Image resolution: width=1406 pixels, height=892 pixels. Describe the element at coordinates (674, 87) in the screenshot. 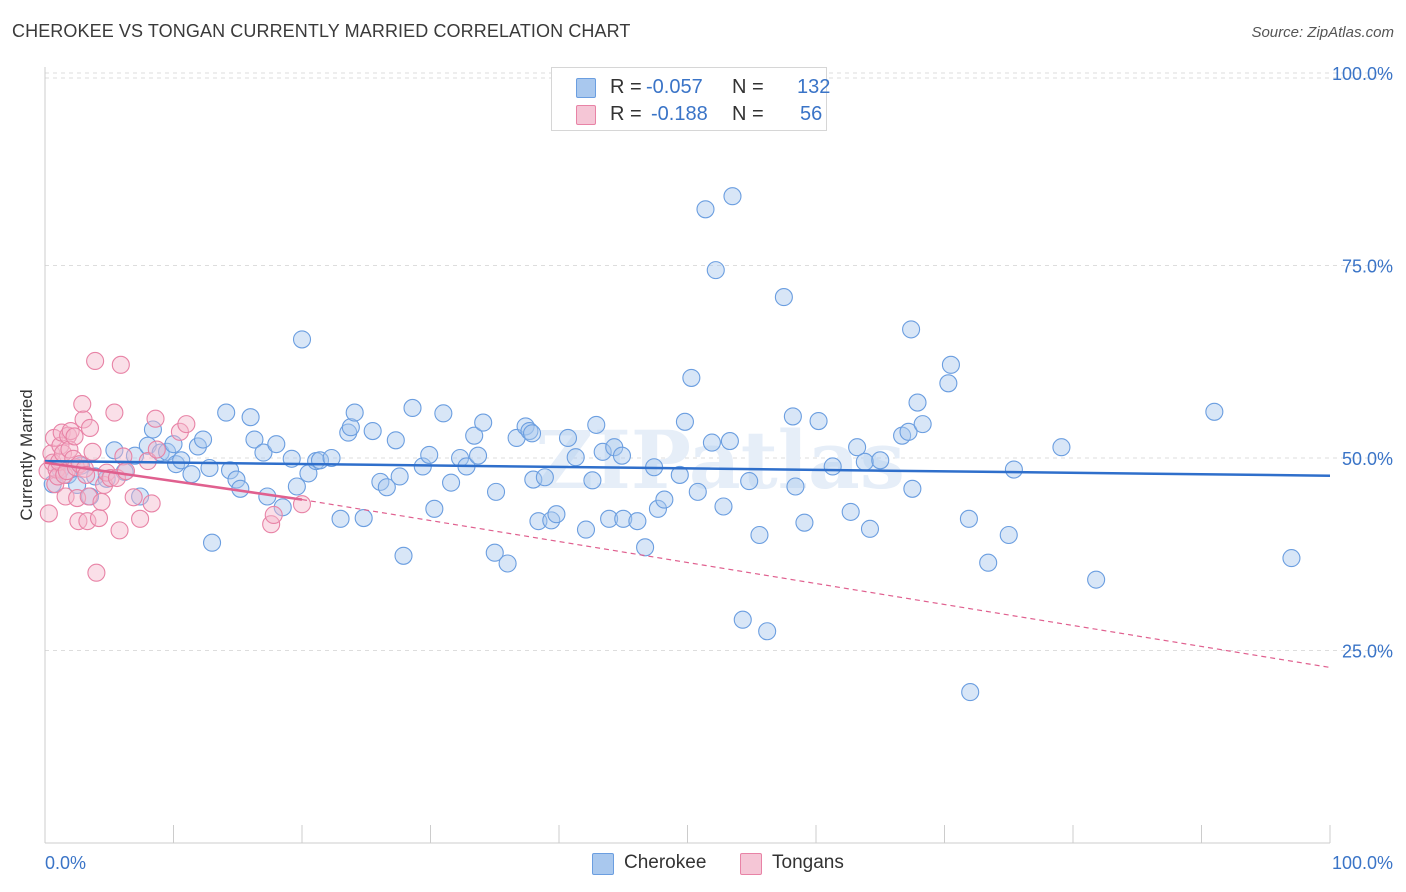

I see `legend-r-value: -0.057` at that location.